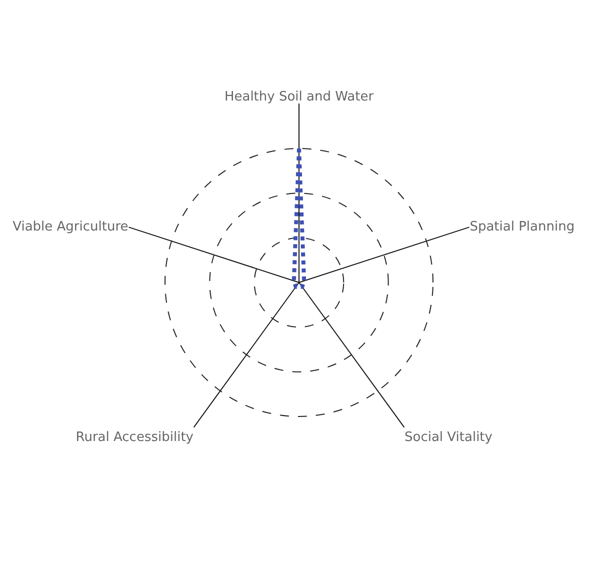  I want to click on spoke-label: Viable Agriculture, so click(70, 227).